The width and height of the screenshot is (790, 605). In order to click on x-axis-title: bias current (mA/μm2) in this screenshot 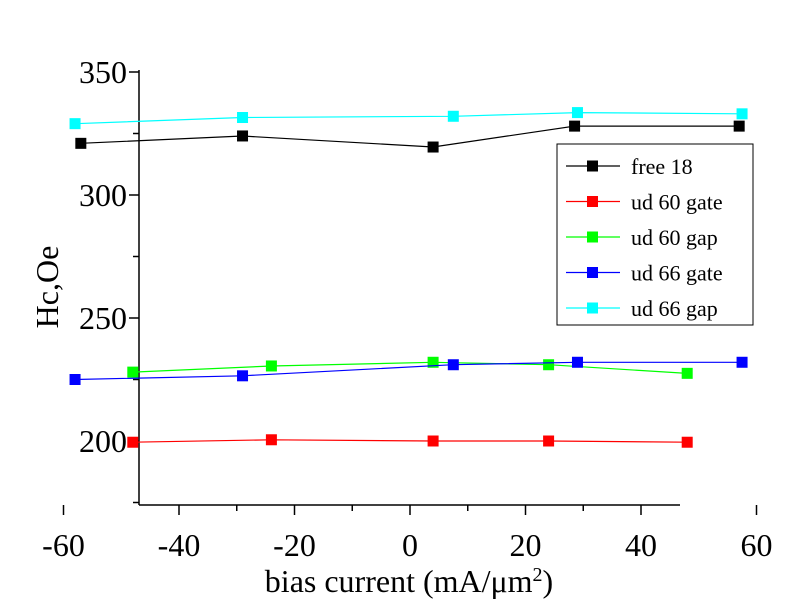, I will do `click(409, 581)`.